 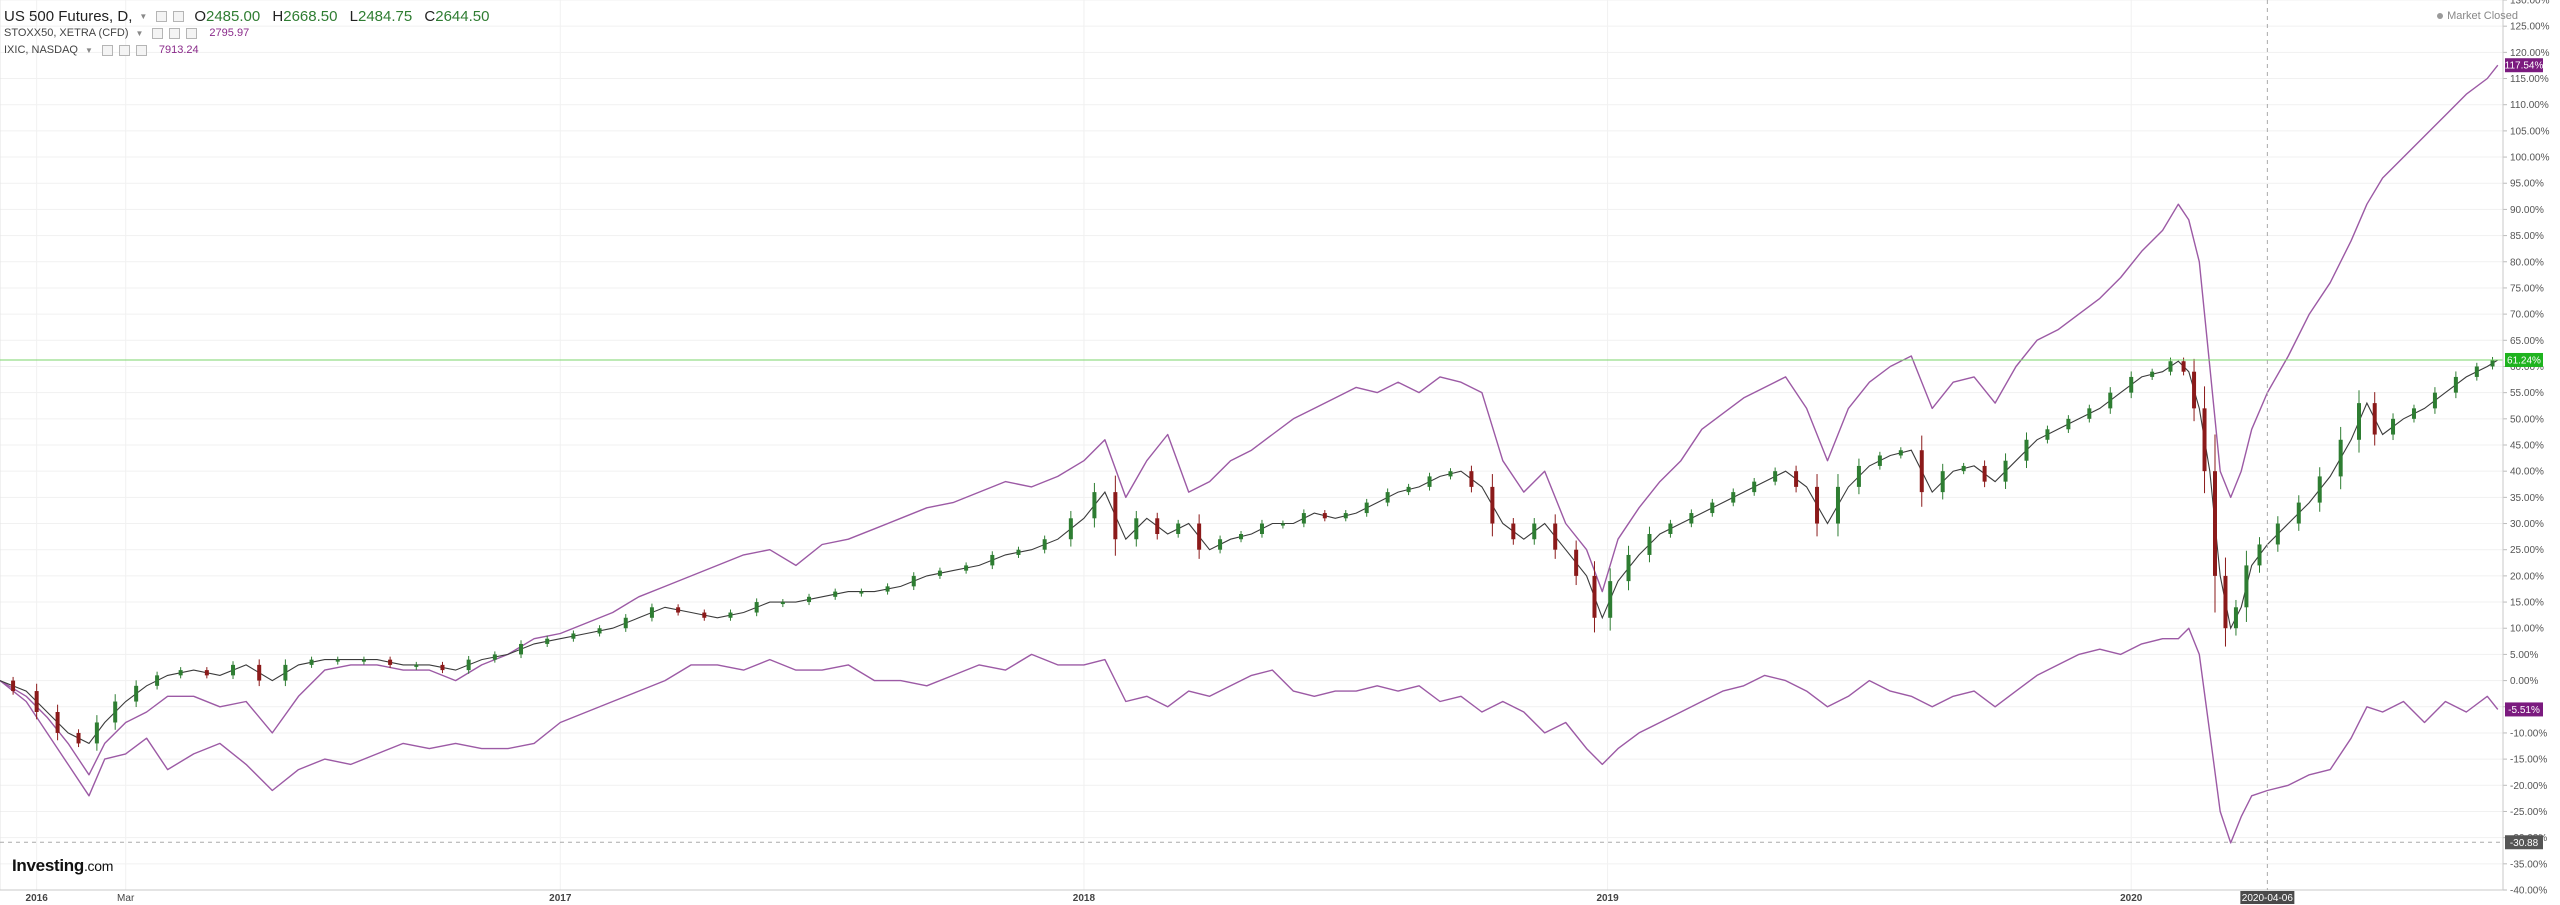 What do you see at coordinates (2528, 760) in the screenshot?
I see `y-tick-label: -15.00%` at bounding box center [2528, 760].